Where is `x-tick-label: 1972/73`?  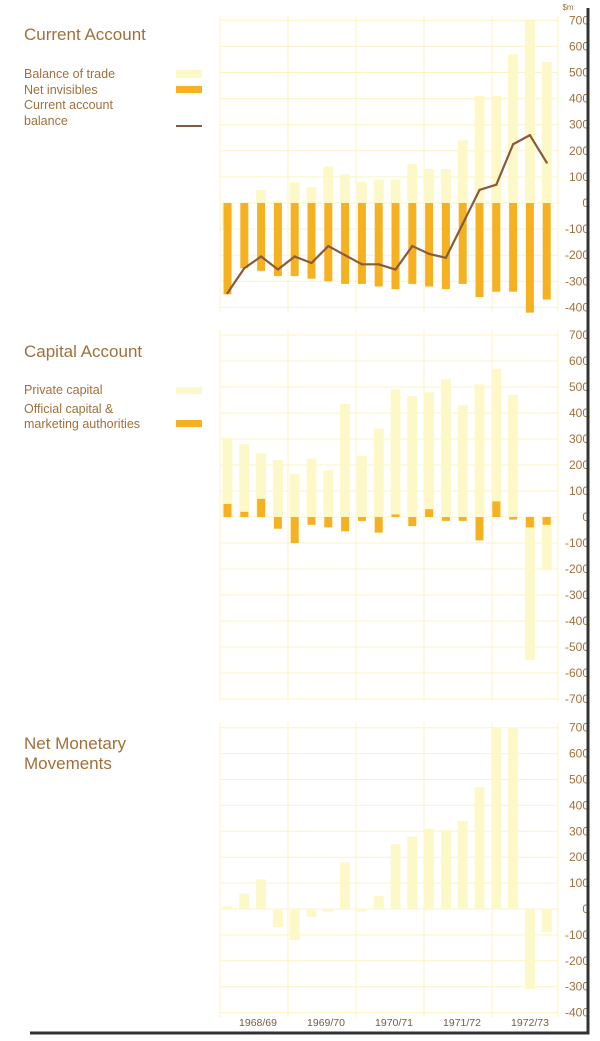
x-tick-label: 1972/73 is located at coordinates (530, 1023).